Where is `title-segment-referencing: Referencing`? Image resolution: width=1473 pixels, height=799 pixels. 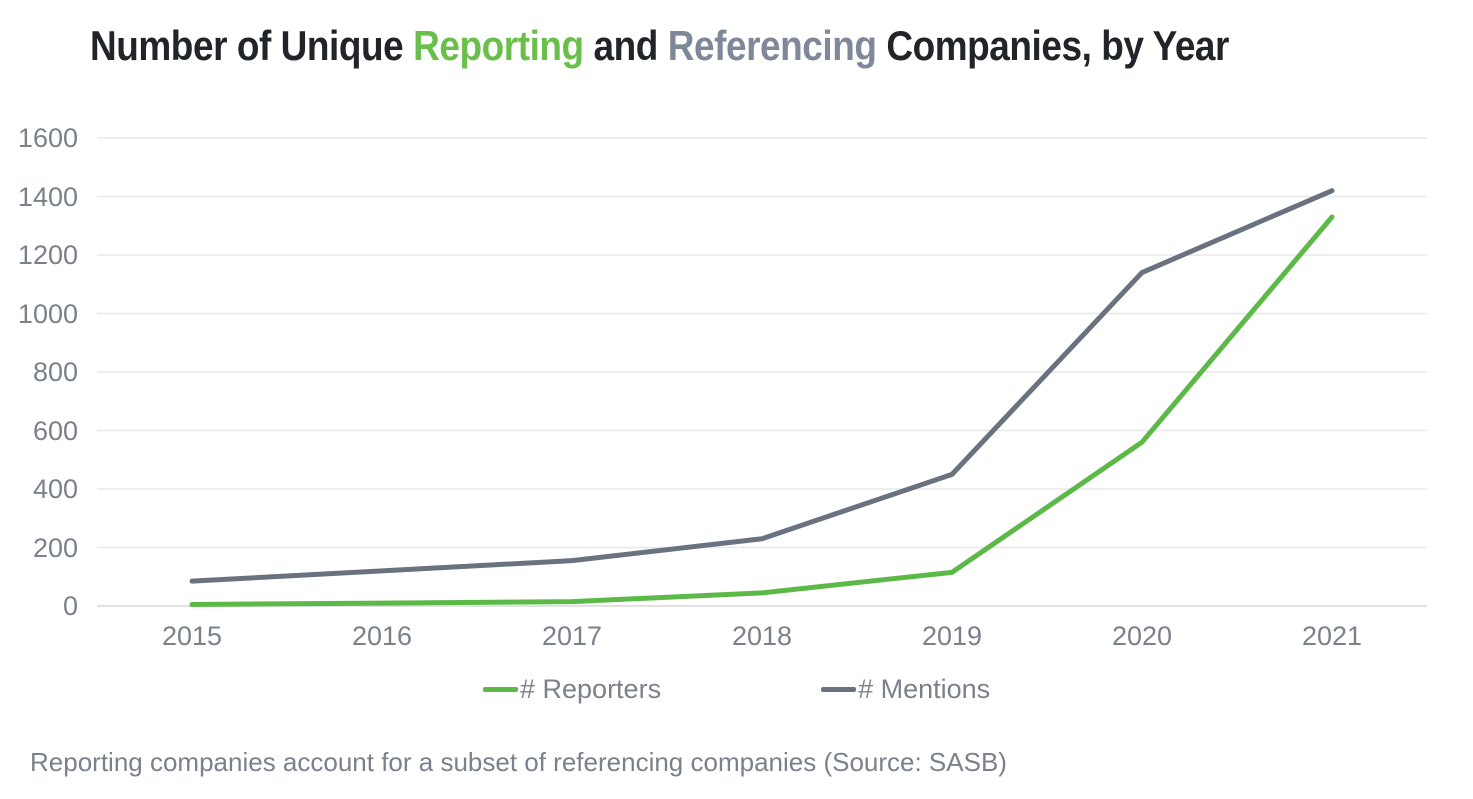 title-segment-referencing: Referencing is located at coordinates (772, 45).